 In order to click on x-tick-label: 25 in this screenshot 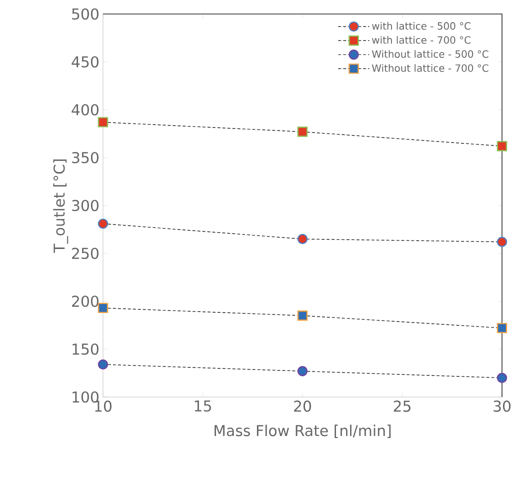, I will do `click(402, 406)`.